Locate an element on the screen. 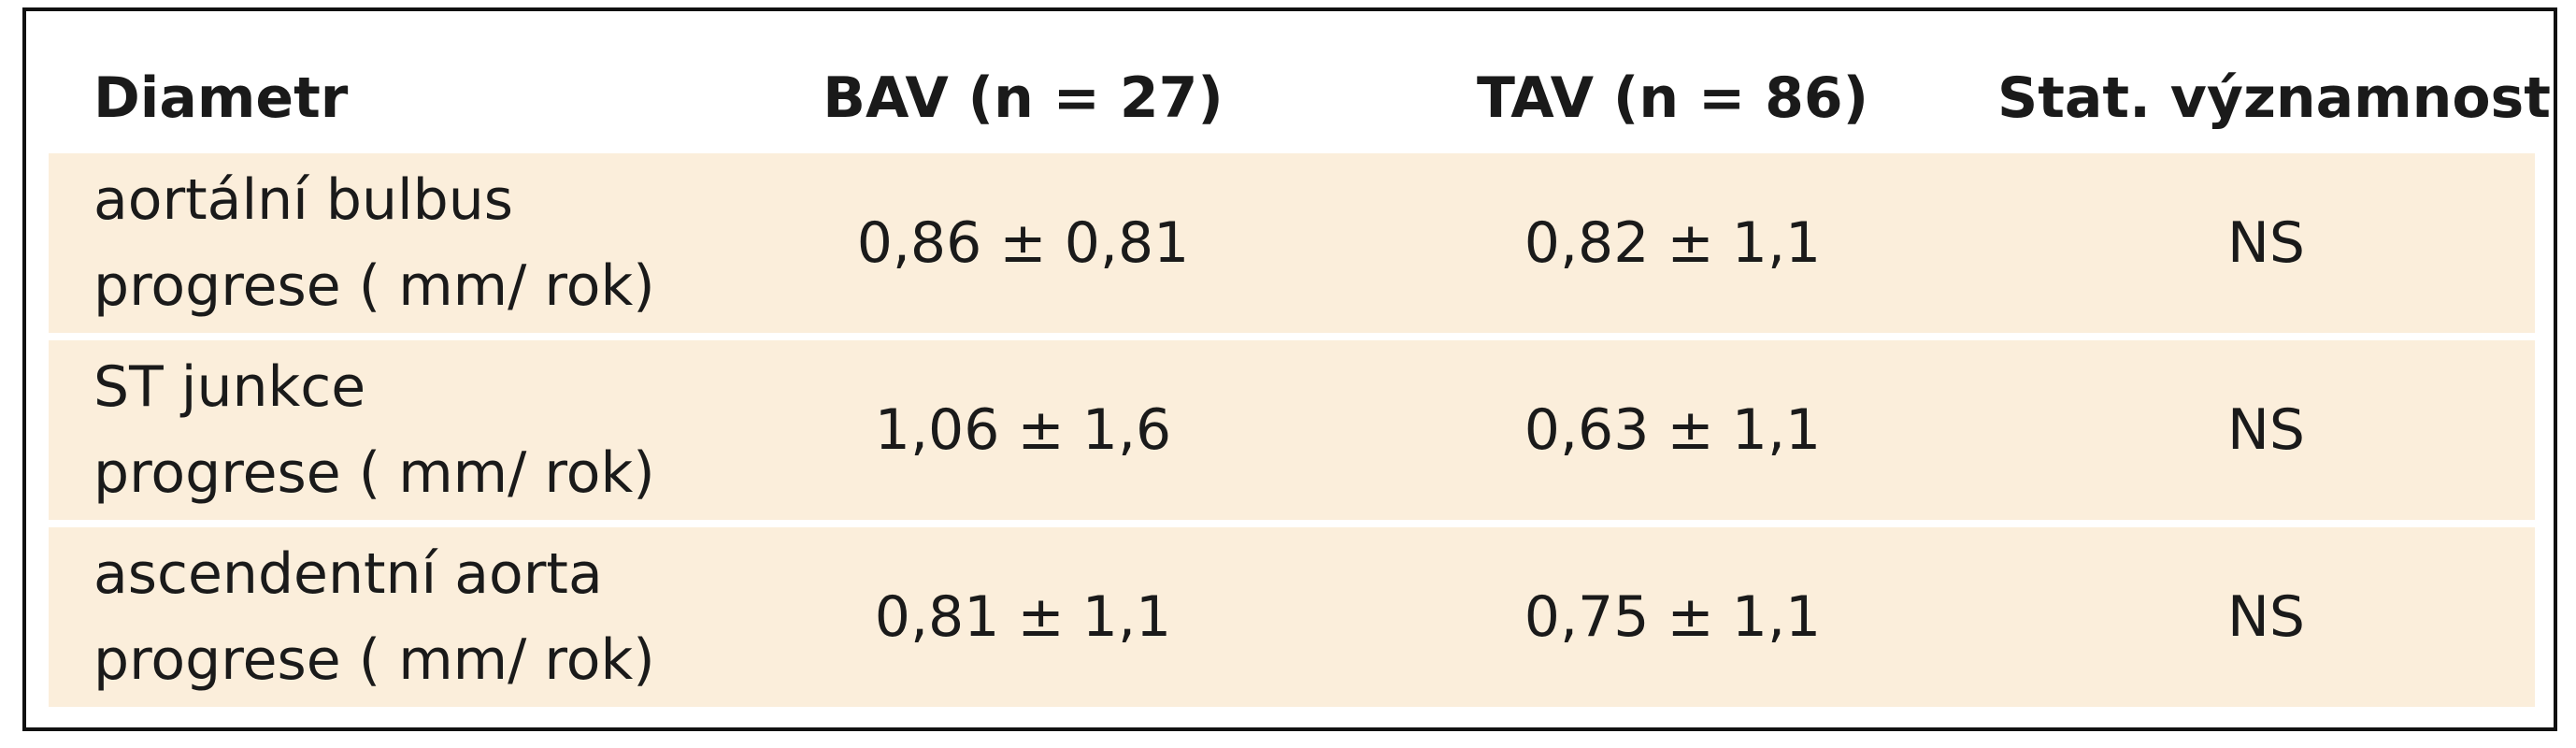  row-label-line1: aortální bulbus is located at coordinates (303, 200).